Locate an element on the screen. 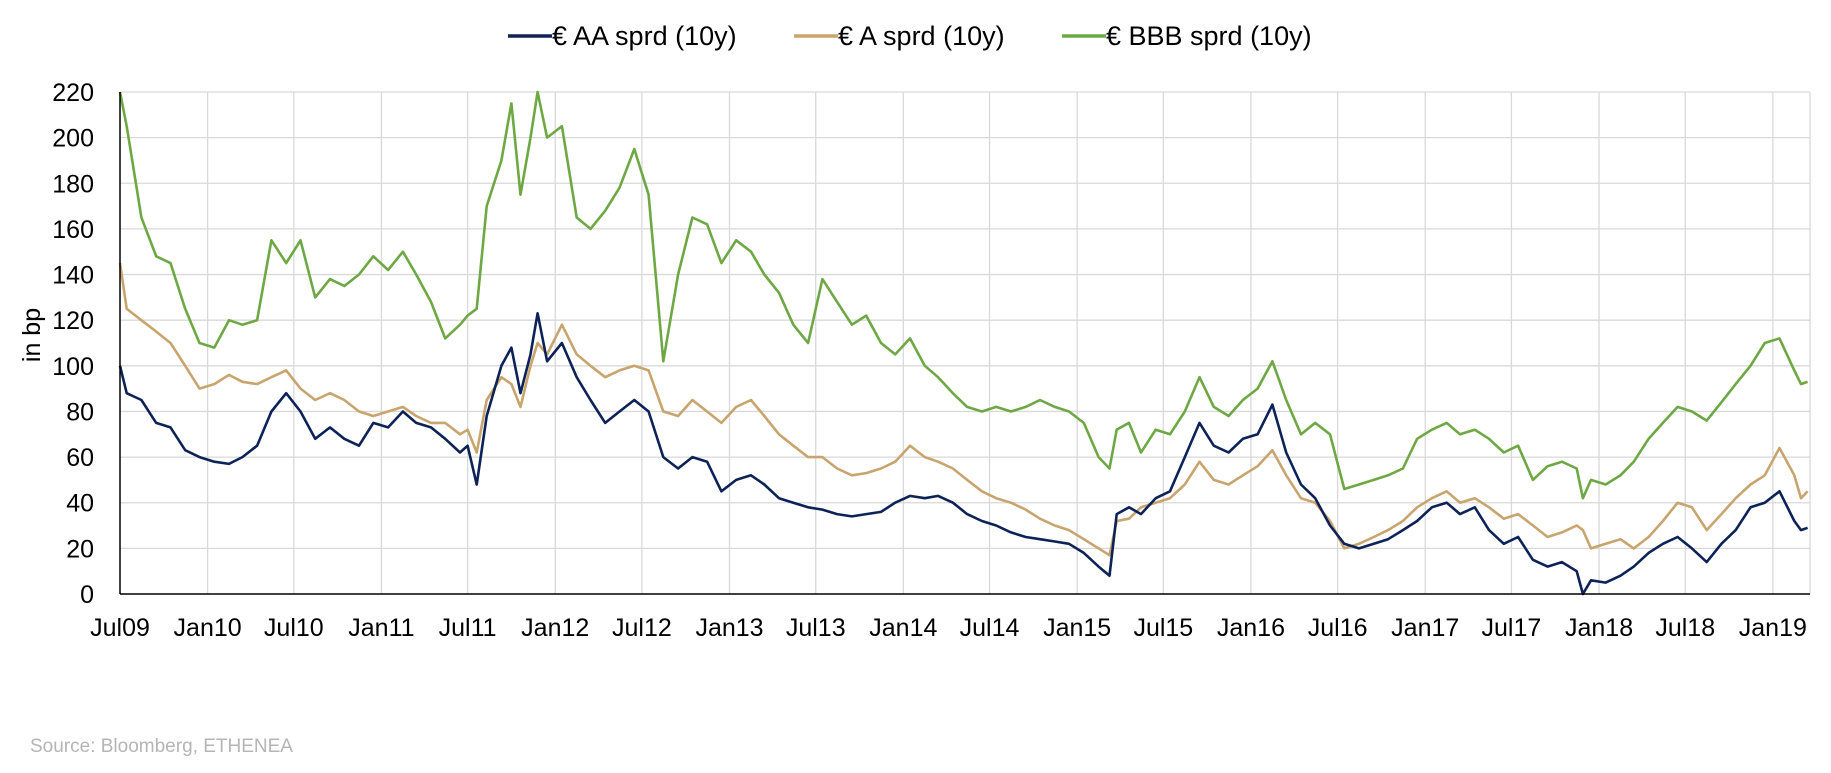 The width and height of the screenshot is (1831, 773). y-tick-label: 100 is located at coordinates (73, 367).